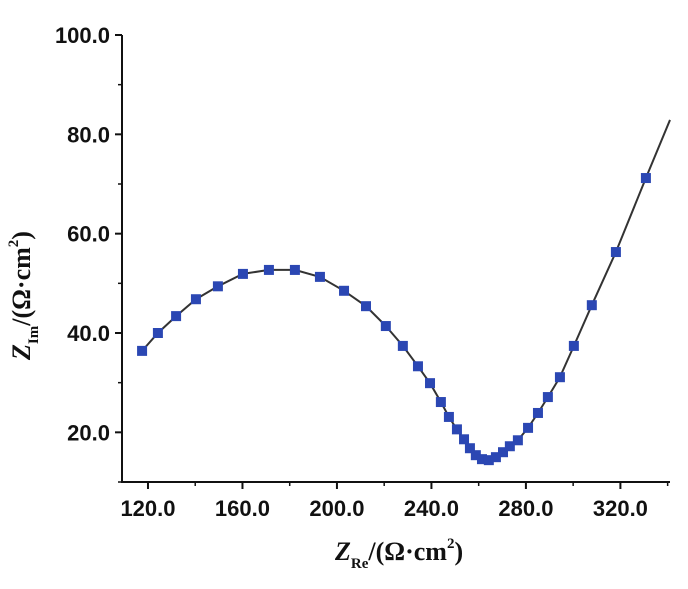  Describe the element at coordinates (242, 508) in the screenshot. I see `x-tick-label: 160.0` at that location.